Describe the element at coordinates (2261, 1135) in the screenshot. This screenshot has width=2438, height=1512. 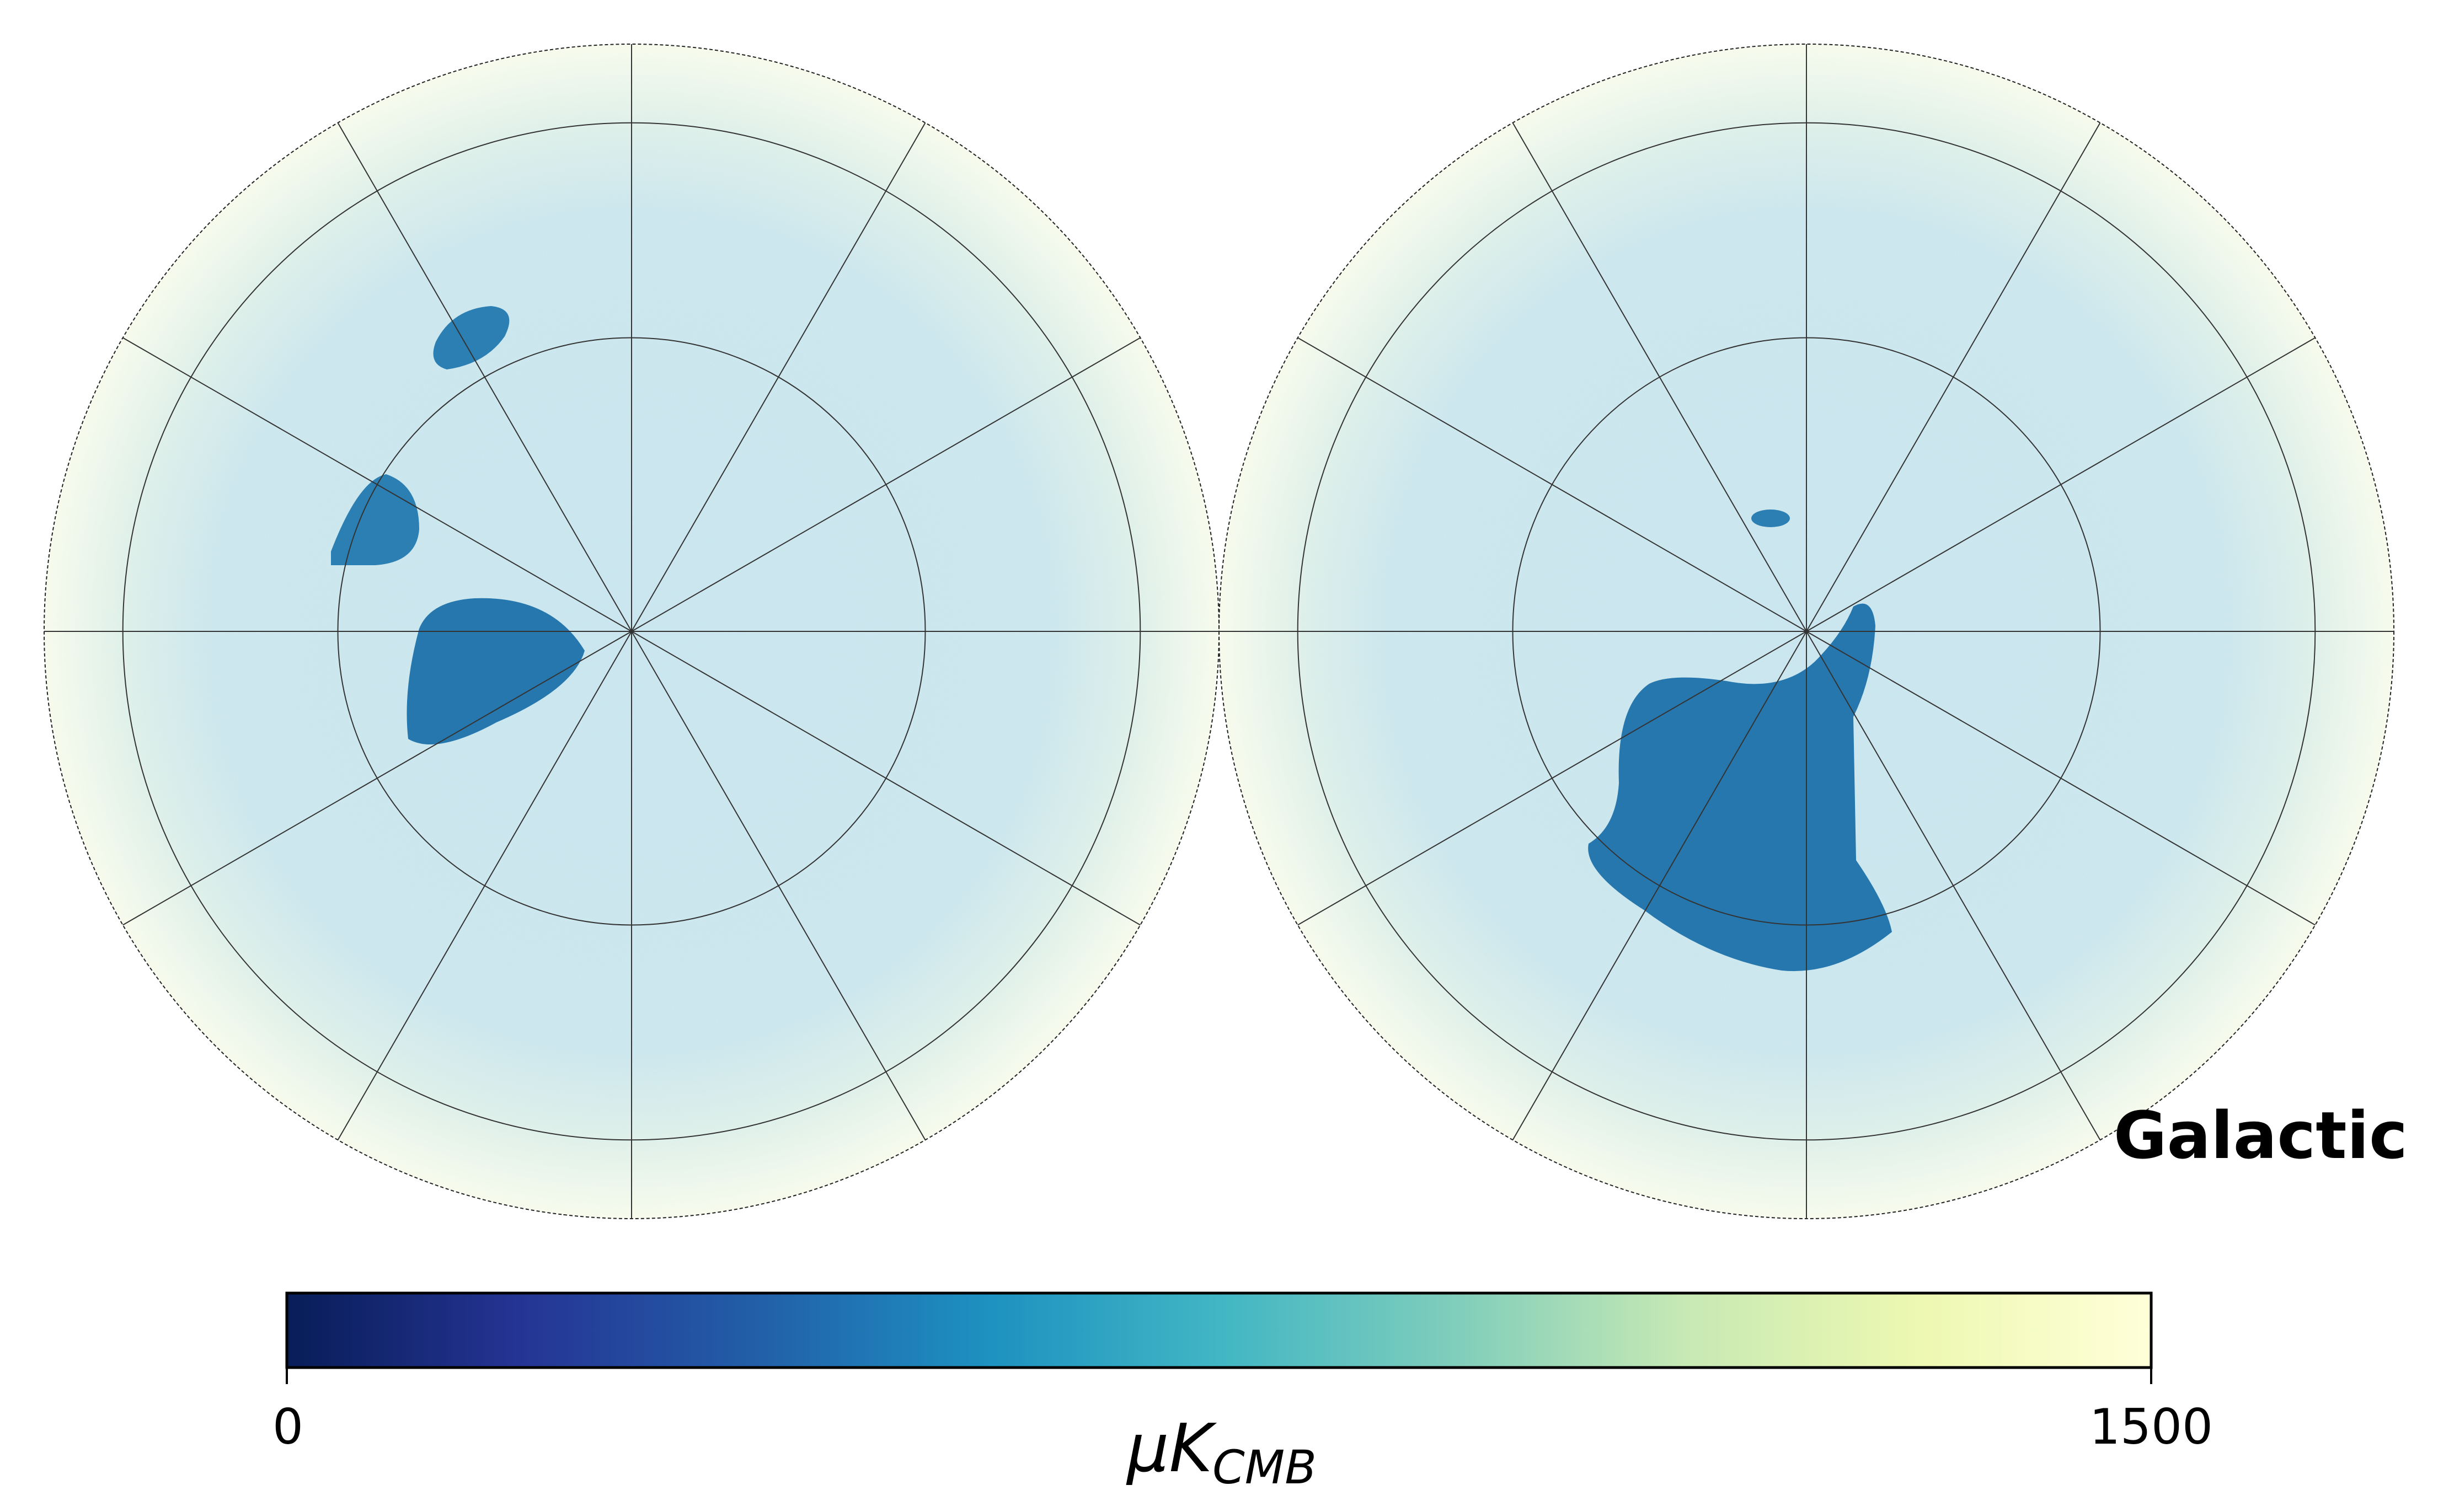
I see `coordinate-system-label: Galactic` at that location.